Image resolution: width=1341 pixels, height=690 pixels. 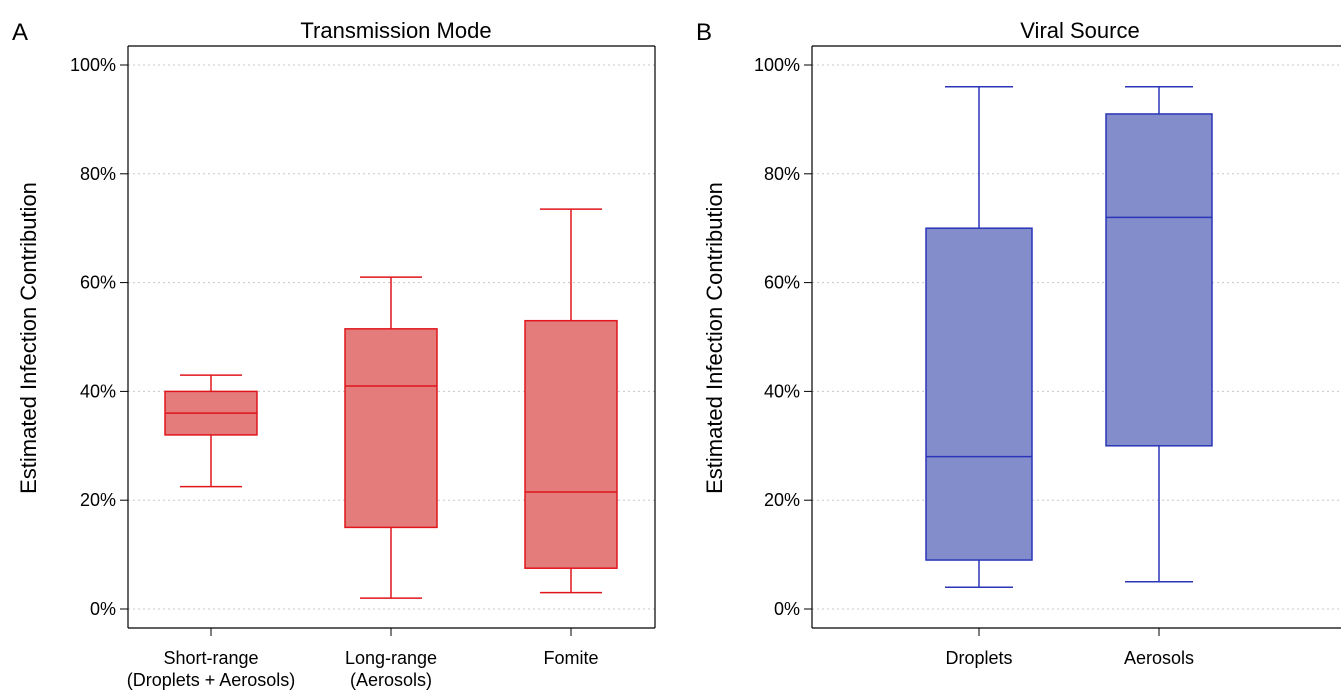 I want to click on x-tick-label-line2: (Droplets + Aerosols), so click(x=211, y=680).